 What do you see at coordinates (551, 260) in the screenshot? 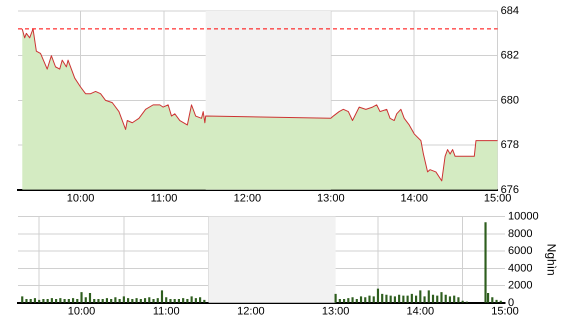
I see `y-axis-title: Nghìn` at bounding box center [551, 260].